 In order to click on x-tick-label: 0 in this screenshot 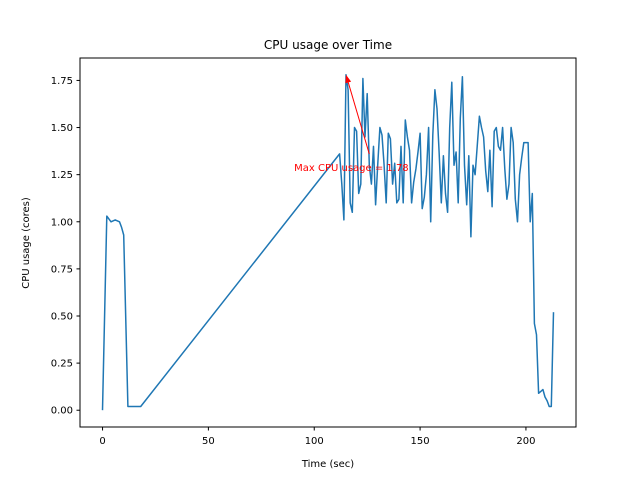, I will do `click(102, 441)`.